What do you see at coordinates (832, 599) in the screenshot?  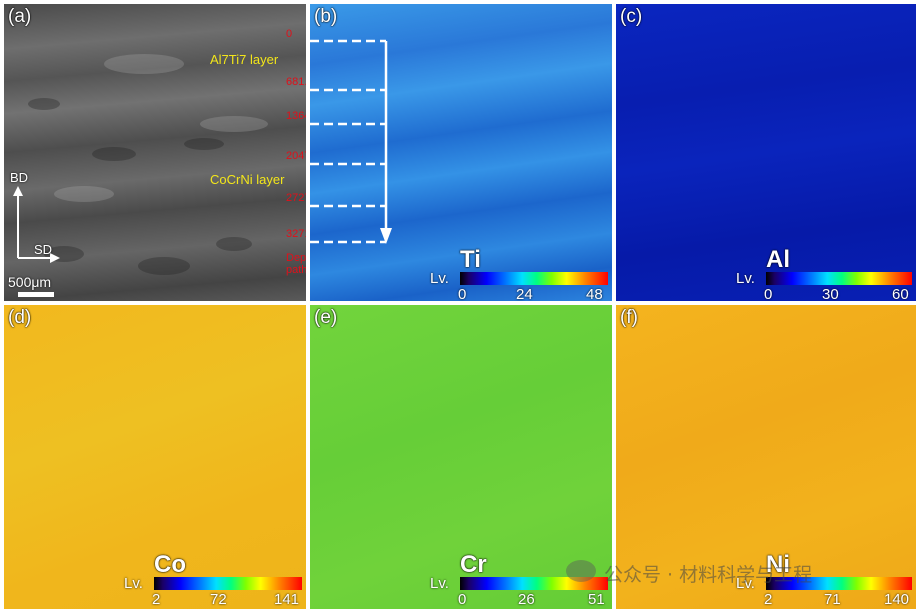 I see `colorbar-tick-mid: 71` at bounding box center [832, 599].